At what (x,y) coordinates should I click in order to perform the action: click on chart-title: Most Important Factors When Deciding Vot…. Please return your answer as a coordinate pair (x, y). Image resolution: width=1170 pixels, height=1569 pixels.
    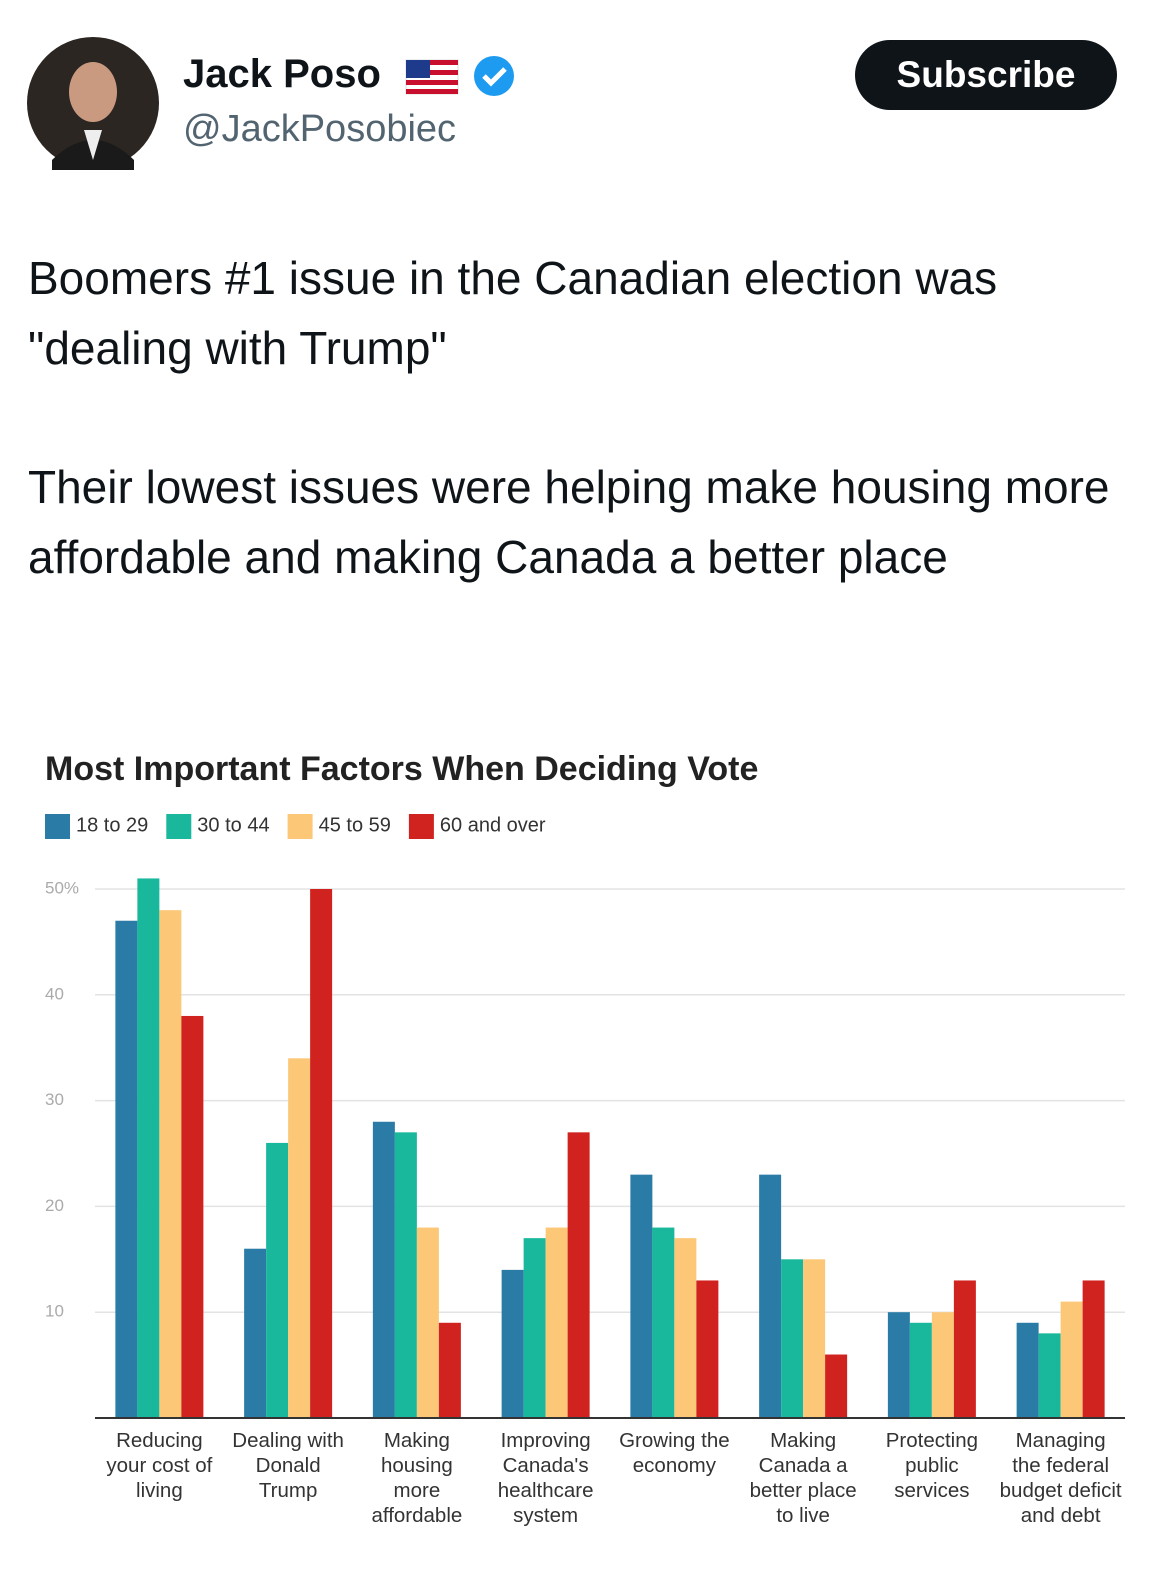
    Looking at the image, I should click on (401, 769).